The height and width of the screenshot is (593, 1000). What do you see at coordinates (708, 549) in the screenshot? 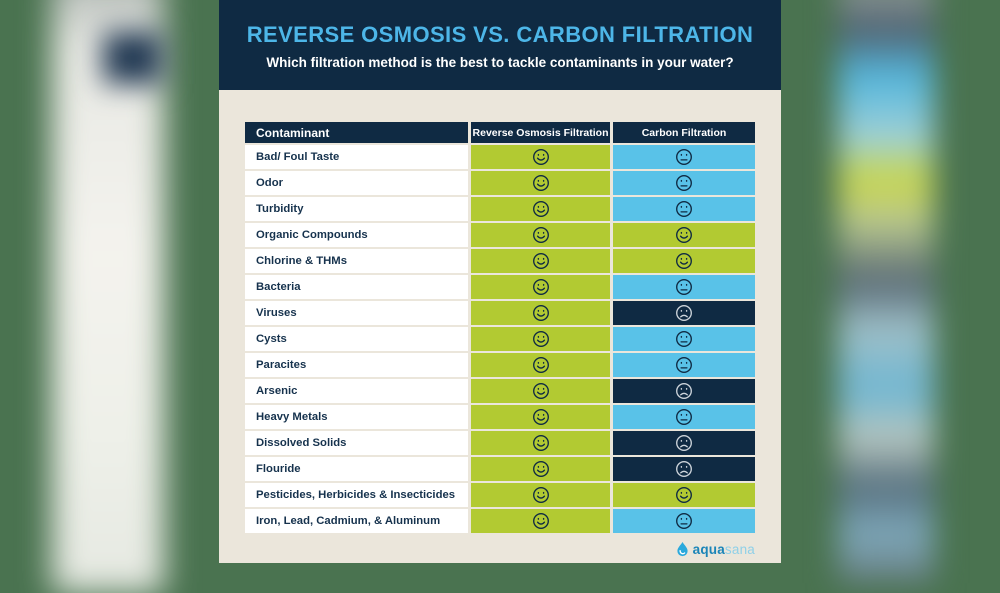
I see `brand-aqua: aqua` at bounding box center [708, 549].